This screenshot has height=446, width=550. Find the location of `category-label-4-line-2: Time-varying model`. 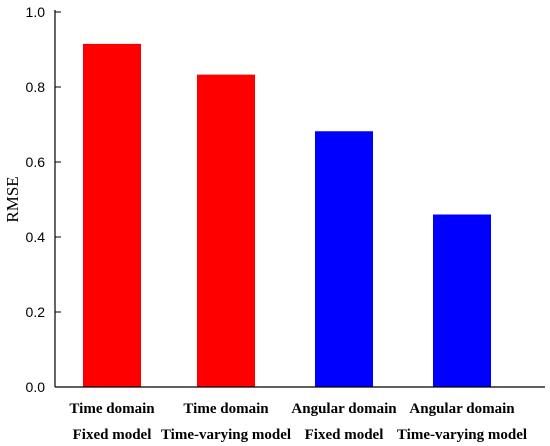

category-label-4-line-2: Time-varying model is located at coordinates (462, 435).